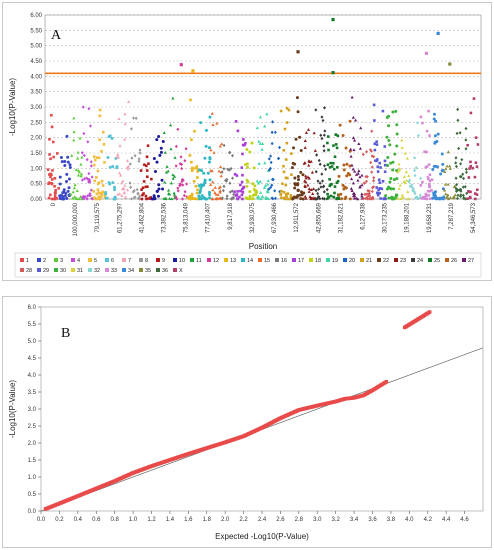 The height and width of the screenshot is (550, 494). I want to click on x-tick-label: 54,346,573, so click(474, 217).